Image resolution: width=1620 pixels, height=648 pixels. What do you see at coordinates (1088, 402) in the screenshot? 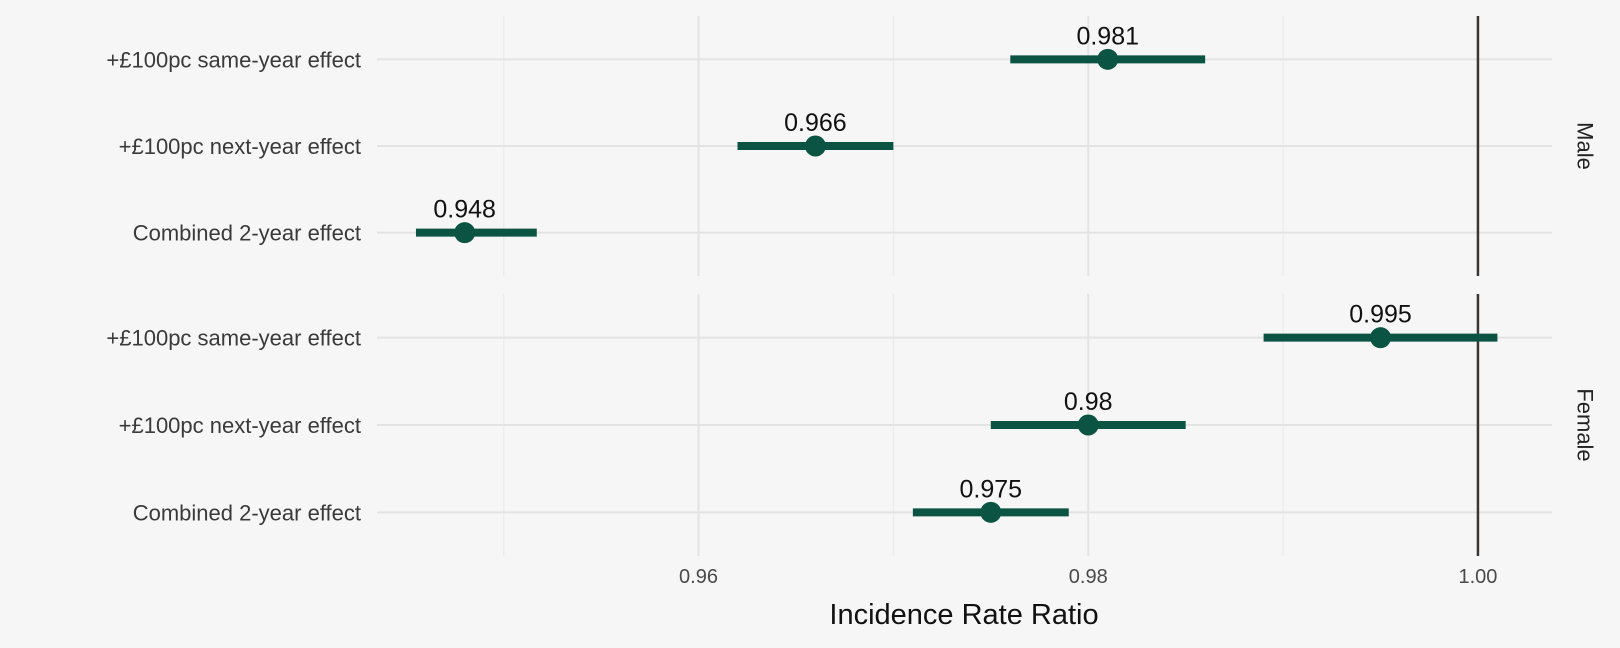
I see `value-label: 0.98` at bounding box center [1088, 402].